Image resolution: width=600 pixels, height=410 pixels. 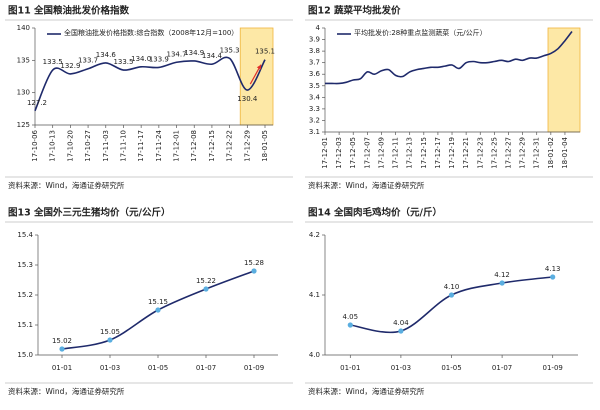 What do you see at coordinates (314, 63) in the screenshot?
I see `y-tick-label: 3.7` at bounding box center [314, 63].